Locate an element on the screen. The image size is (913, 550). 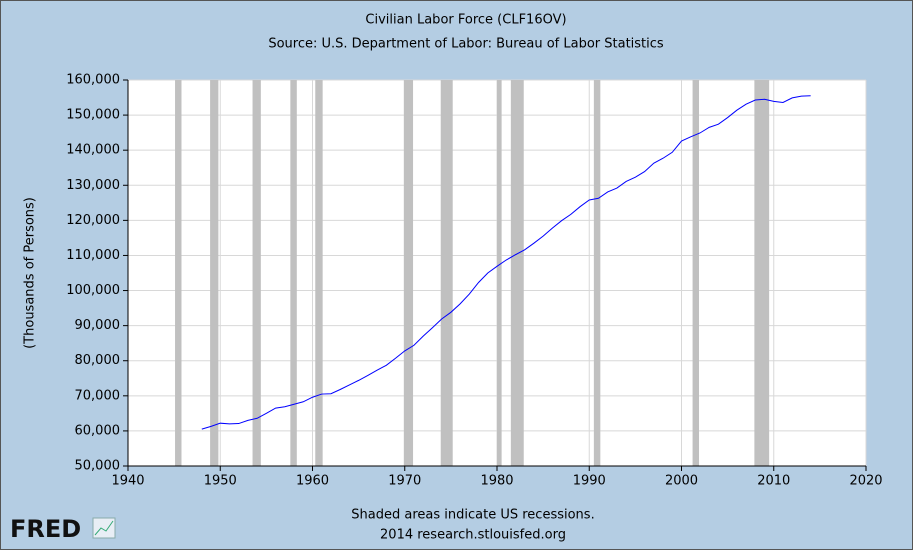
y-tick-label: 130,000 is located at coordinates (93, 185).